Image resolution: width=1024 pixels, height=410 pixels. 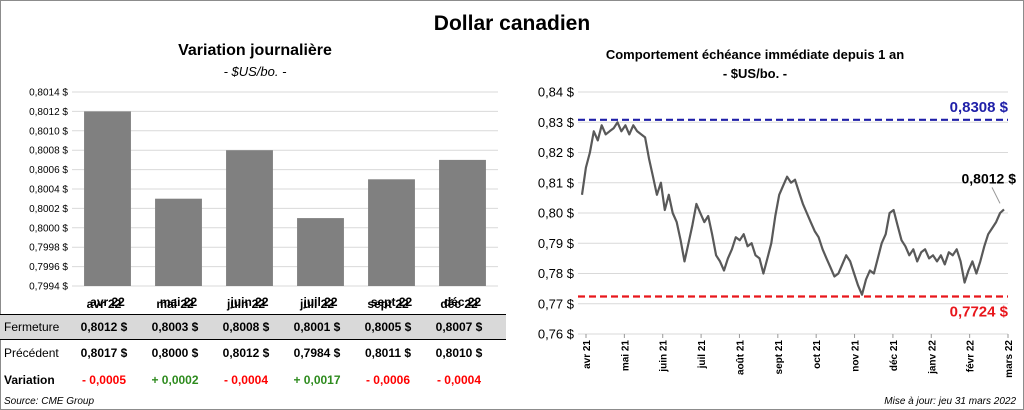 I want to click on cell-variation-2: + 0,0002, so click(x=175, y=380).